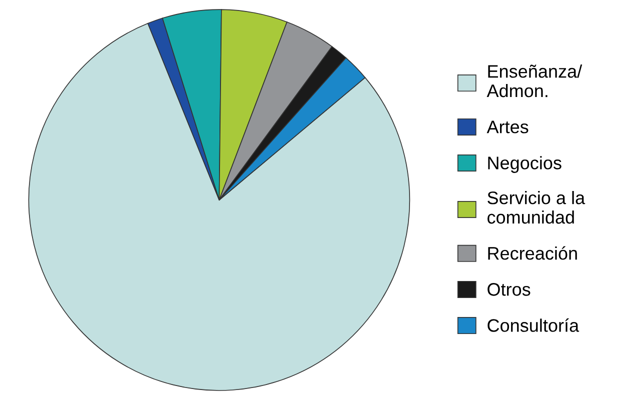  What do you see at coordinates (537, 207) in the screenshot?
I see `legend-label: Servicio a la comunidad` at bounding box center [537, 207].